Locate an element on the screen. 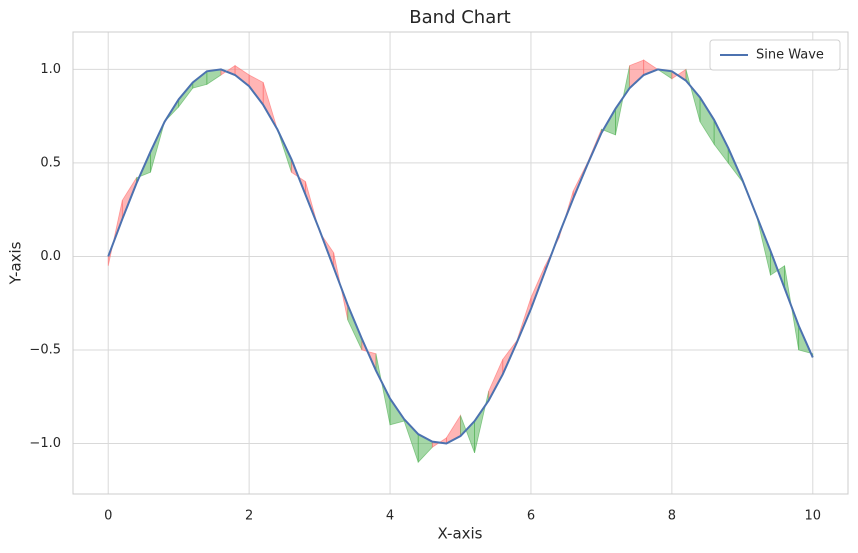 This screenshot has width=858, height=553. legend-label: Sine Wave is located at coordinates (790, 55).